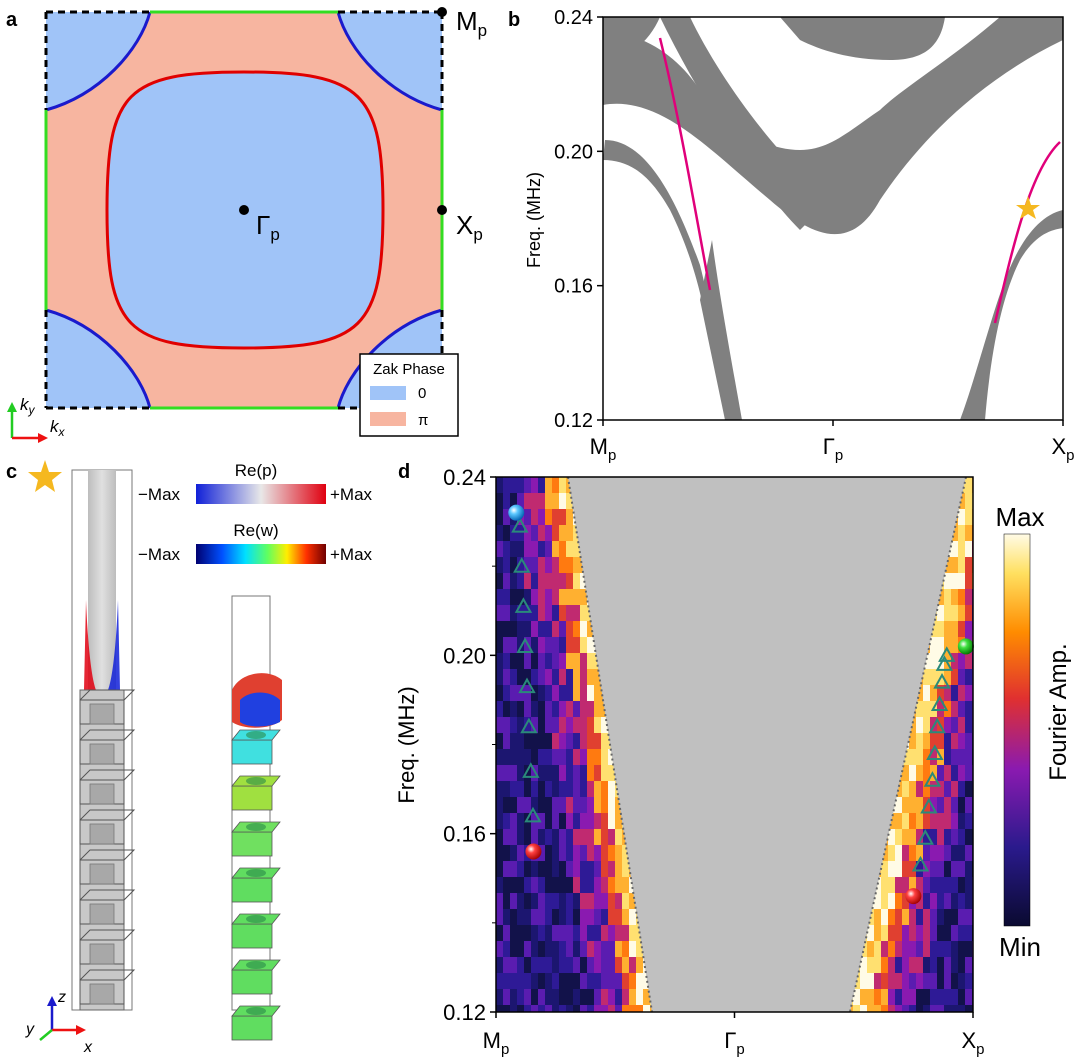  What do you see at coordinates (464, 834) in the screenshot?
I see `ytick-label: 0.16` at bounding box center [464, 834].